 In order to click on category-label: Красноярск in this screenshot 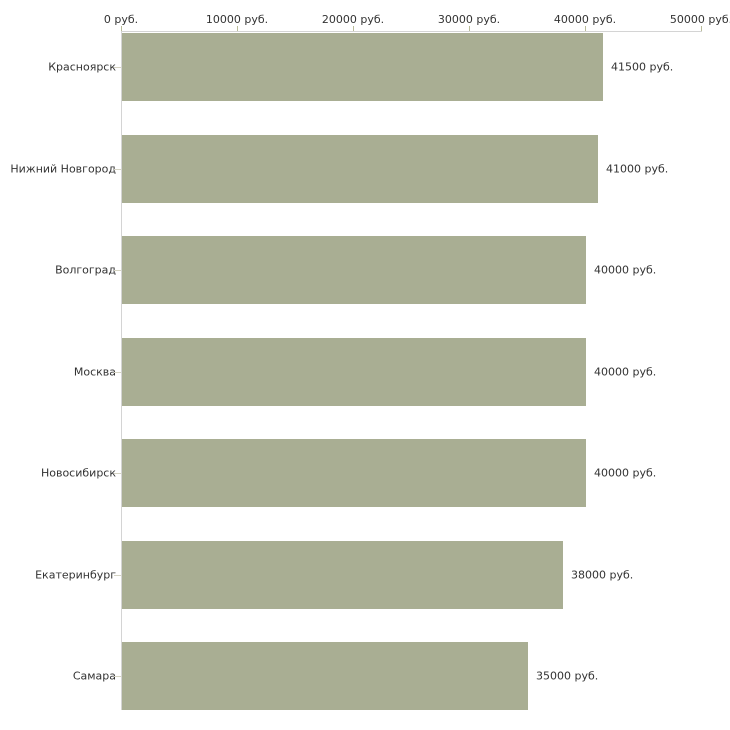, I will do `click(82, 67)`.